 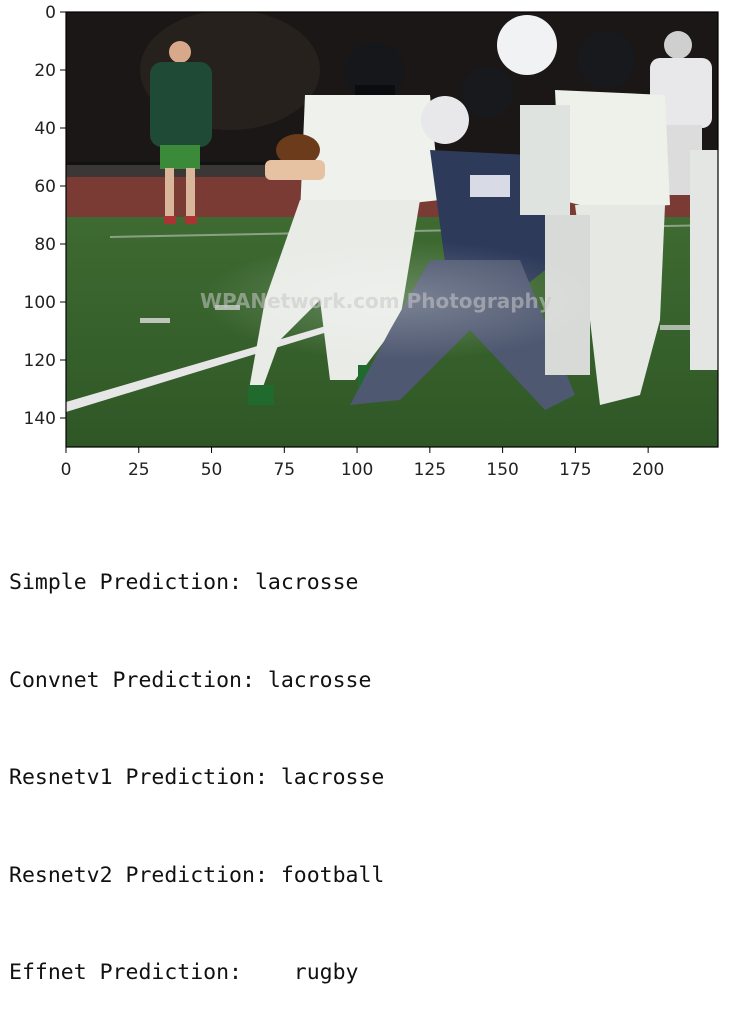 I want to click on y-tick-label: 80, so click(x=45, y=245).